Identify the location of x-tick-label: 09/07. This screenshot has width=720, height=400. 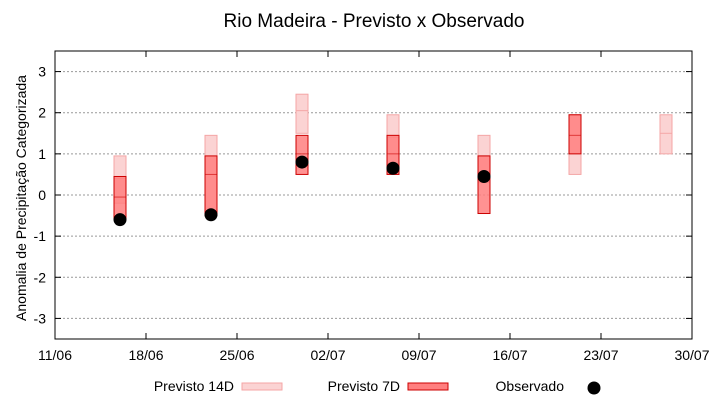
(418, 355).